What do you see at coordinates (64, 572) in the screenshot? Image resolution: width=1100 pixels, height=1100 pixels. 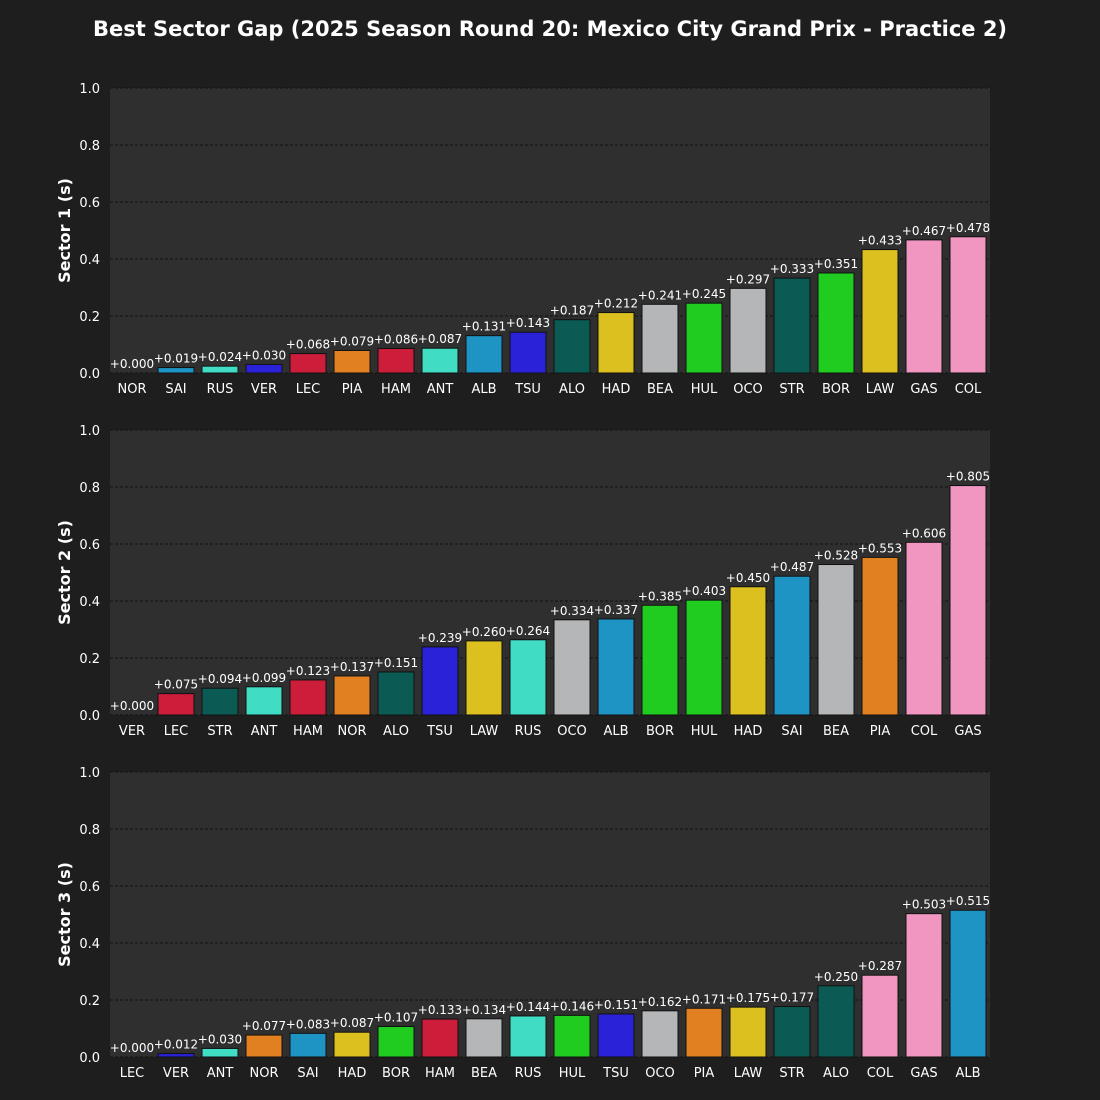 I see `y-axis-label: Sector 2 (s)` at bounding box center [64, 572].